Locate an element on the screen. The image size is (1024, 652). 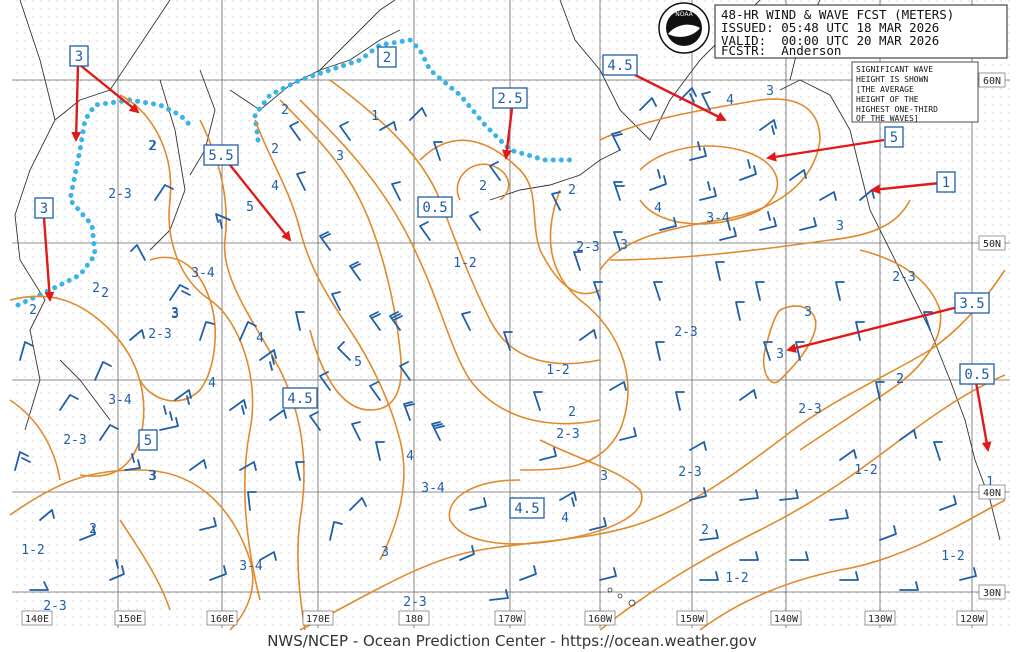
box-label: 0.5 is located at coordinates (435, 207).